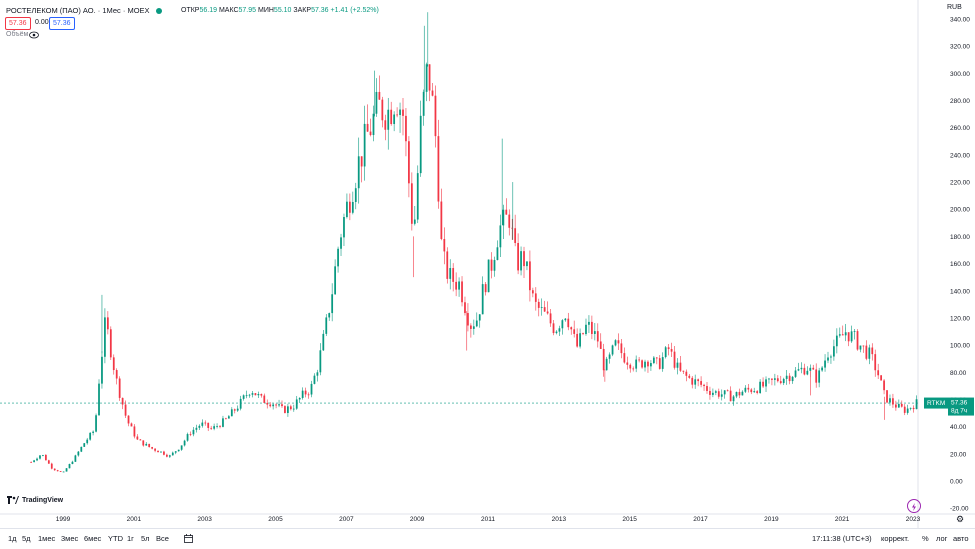 The height and width of the screenshot is (549, 975). What do you see at coordinates (145, 538) in the screenshot?
I see `timeframe-5y: 5л` at bounding box center [145, 538].